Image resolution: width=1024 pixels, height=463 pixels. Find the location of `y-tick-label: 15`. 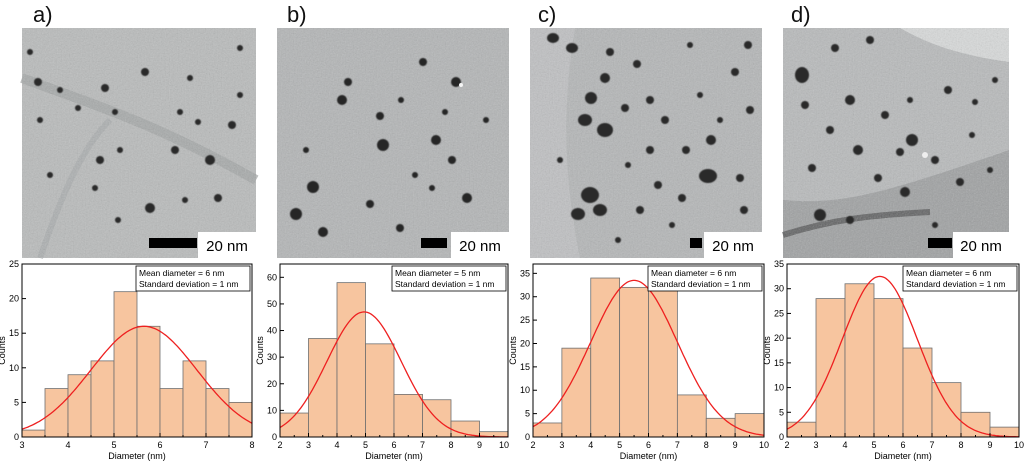

y-tick-label: 15 is located at coordinates (14, 333).